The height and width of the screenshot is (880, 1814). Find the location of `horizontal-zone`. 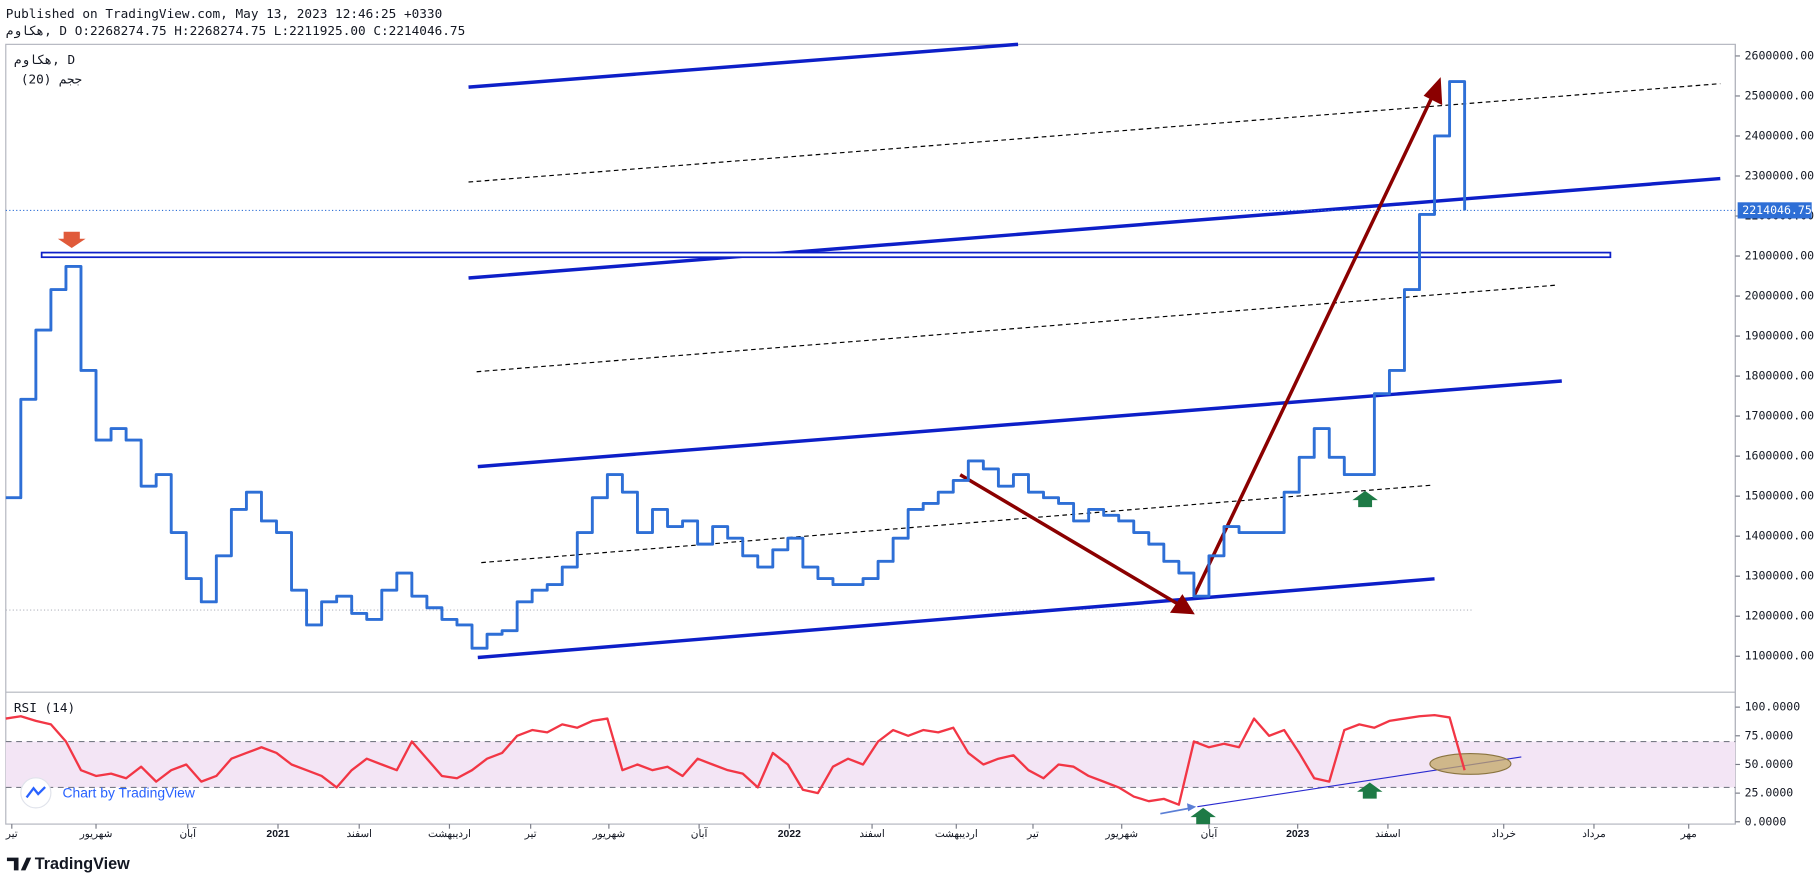

horizontal-zone is located at coordinates (826, 255).